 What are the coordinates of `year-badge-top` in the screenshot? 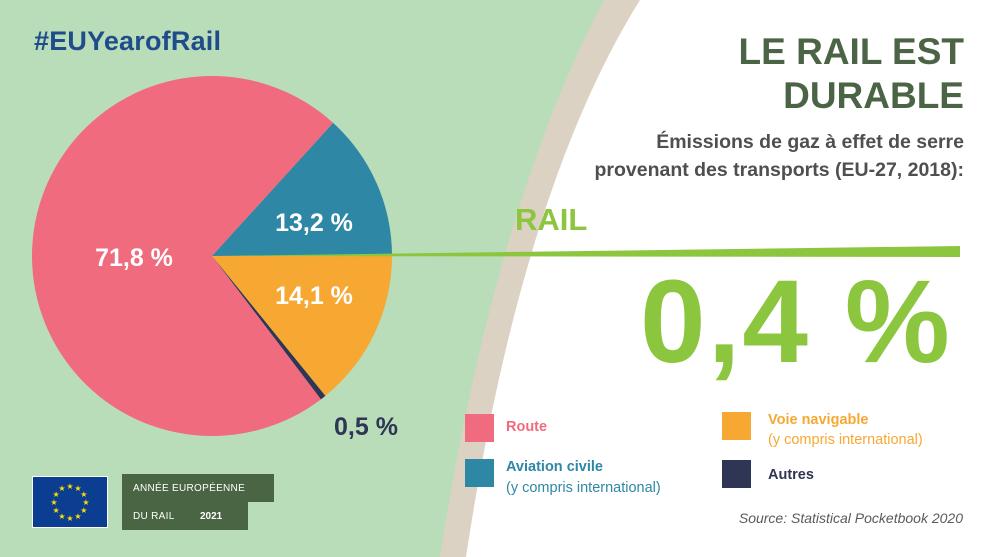 It's located at (198, 488).